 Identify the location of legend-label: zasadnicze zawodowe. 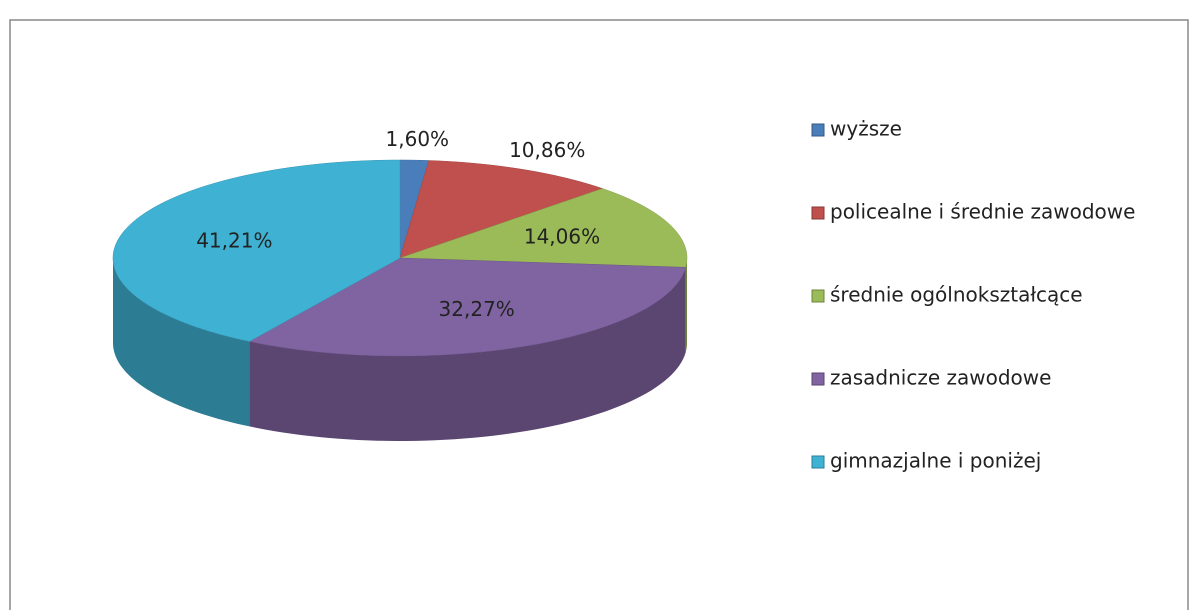
(940, 378).